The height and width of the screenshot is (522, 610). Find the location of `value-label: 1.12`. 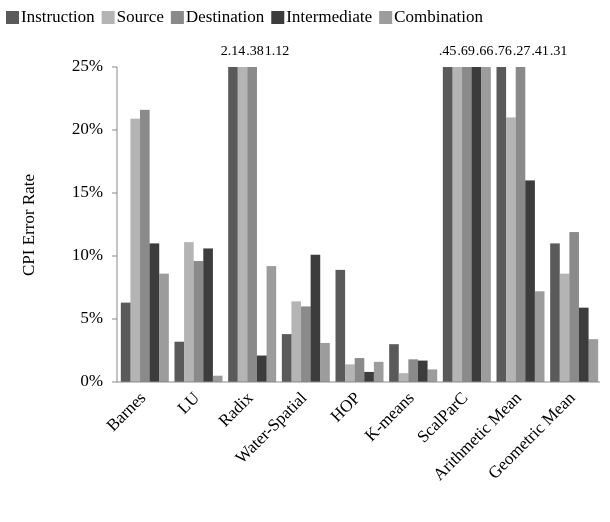

value-label: 1.12 is located at coordinates (277, 51).